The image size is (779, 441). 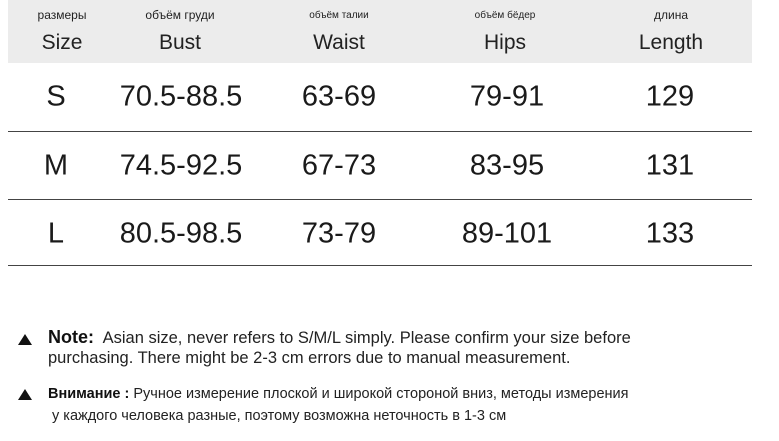 I want to click on header-hips-en: Hips, so click(x=505, y=42).